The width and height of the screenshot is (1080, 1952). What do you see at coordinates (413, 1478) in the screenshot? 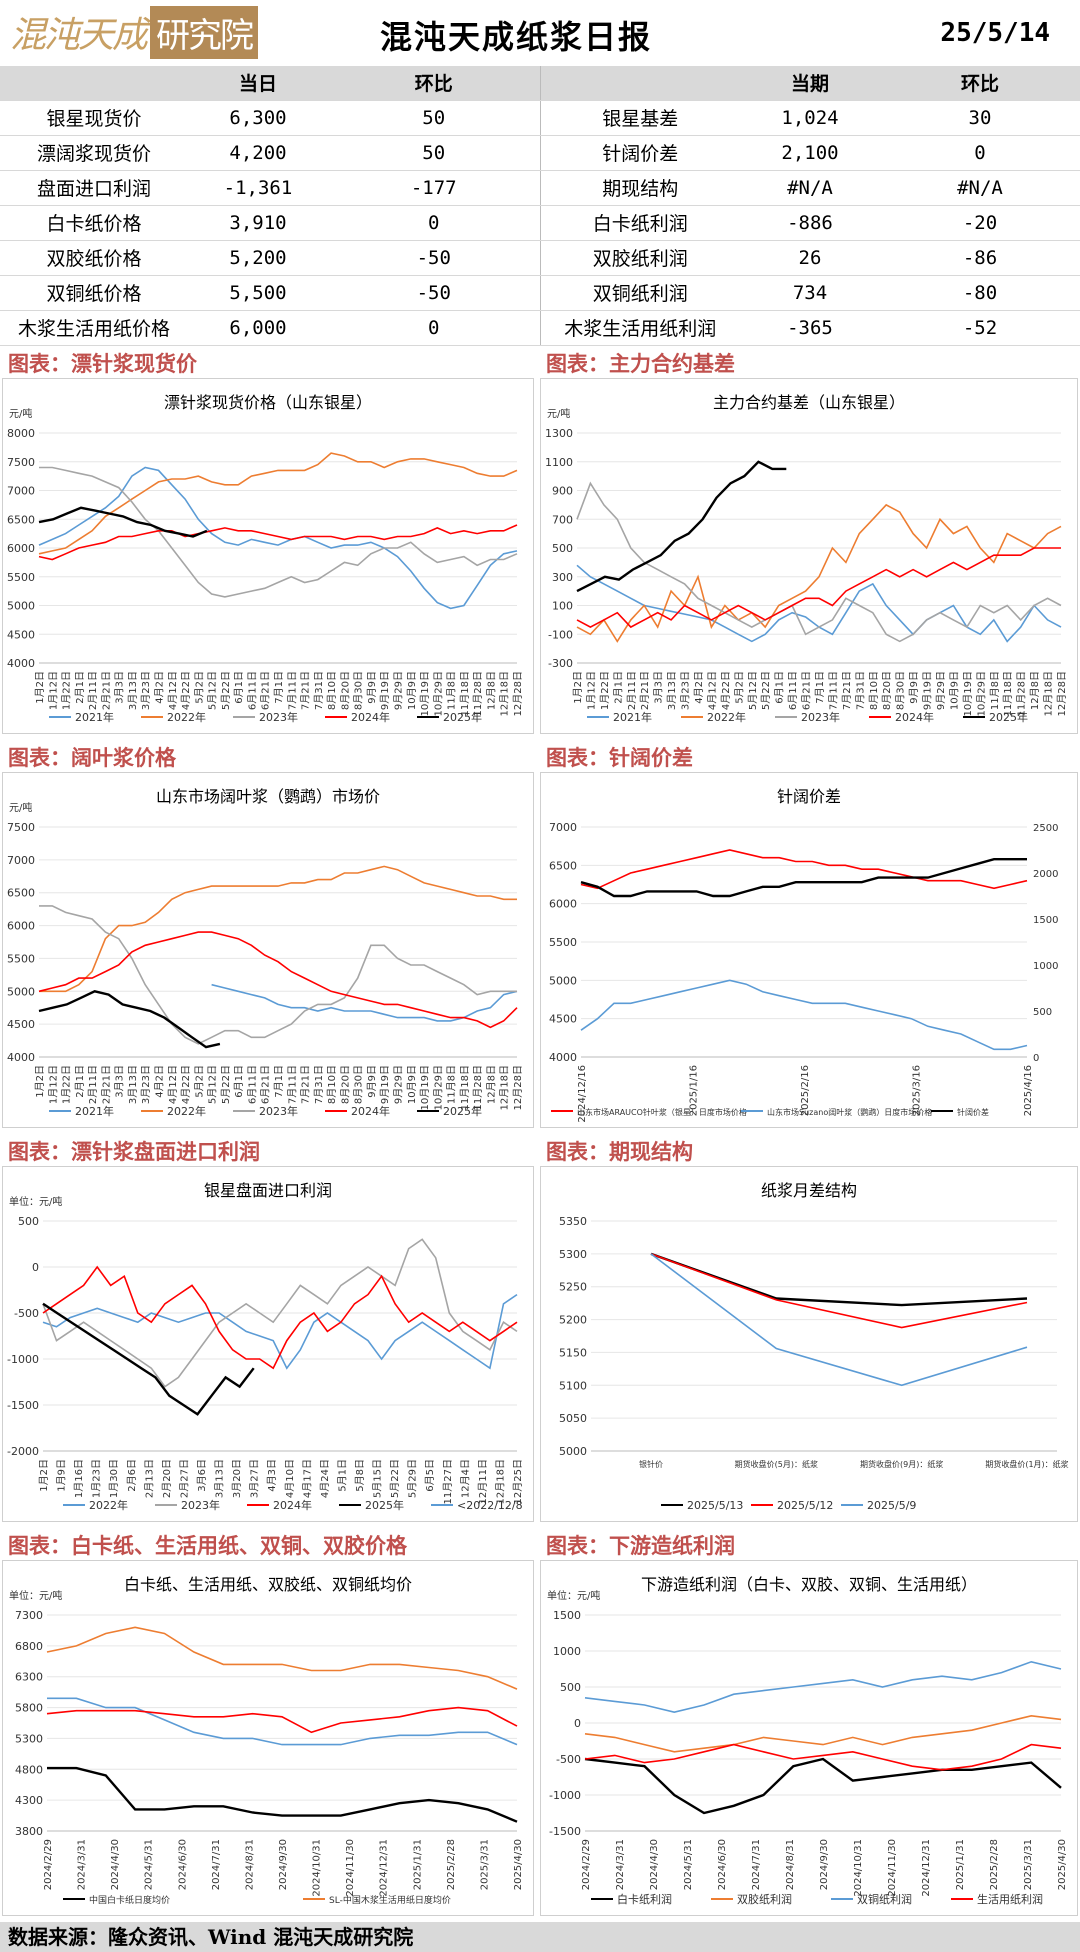
I see `x-tick-label: 5月29日` at bounding box center [413, 1478].